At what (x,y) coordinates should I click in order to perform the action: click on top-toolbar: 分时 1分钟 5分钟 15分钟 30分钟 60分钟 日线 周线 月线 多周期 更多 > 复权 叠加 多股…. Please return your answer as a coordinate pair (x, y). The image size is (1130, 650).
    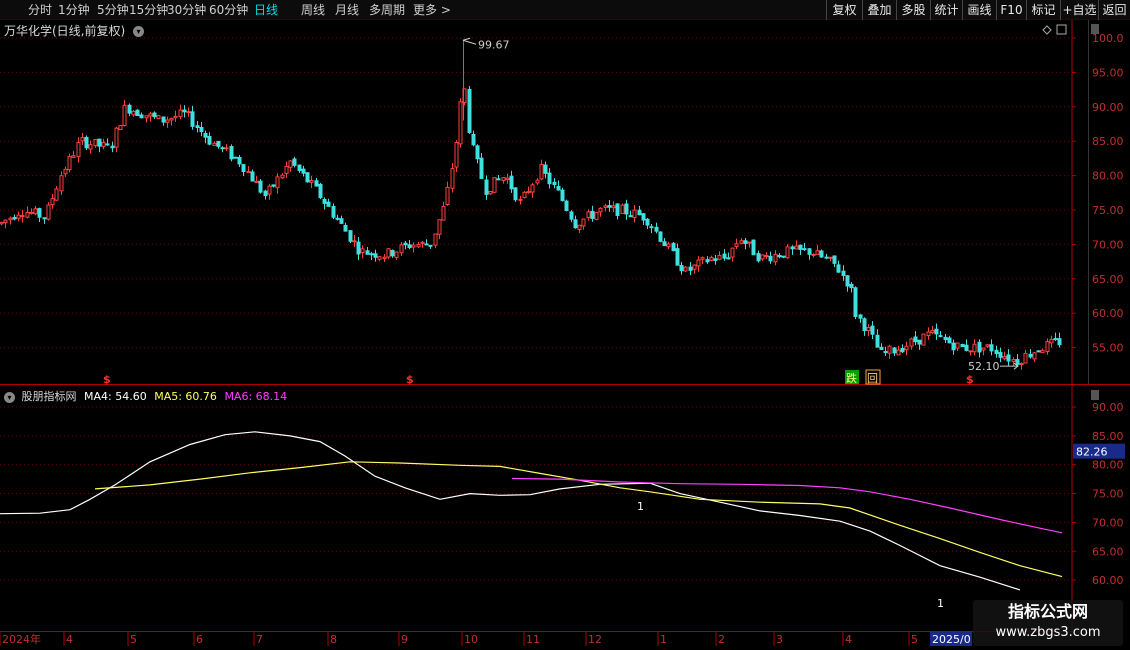
    Looking at the image, I should click on (565, 10).